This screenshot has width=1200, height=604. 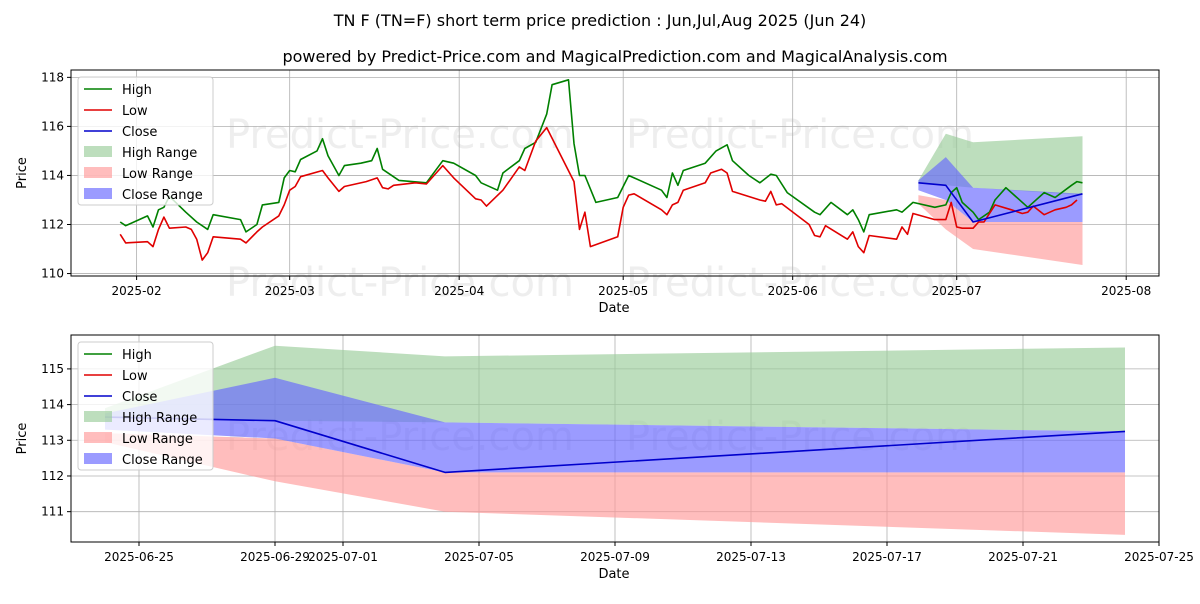 I want to click on x-tick-label: 2025-06-29, so click(x=275, y=557).